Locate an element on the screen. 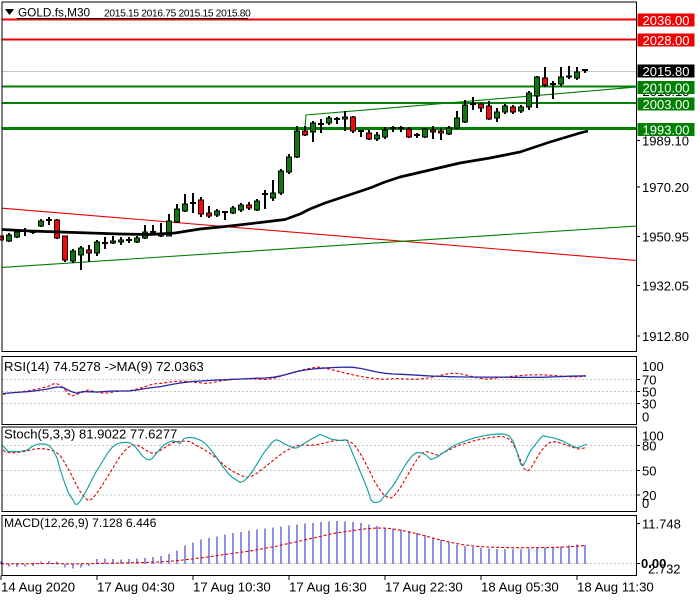 This screenshot has width=700, height=600. svg-text: 17 Aug 10:30 is located at coordinates (232, 587).